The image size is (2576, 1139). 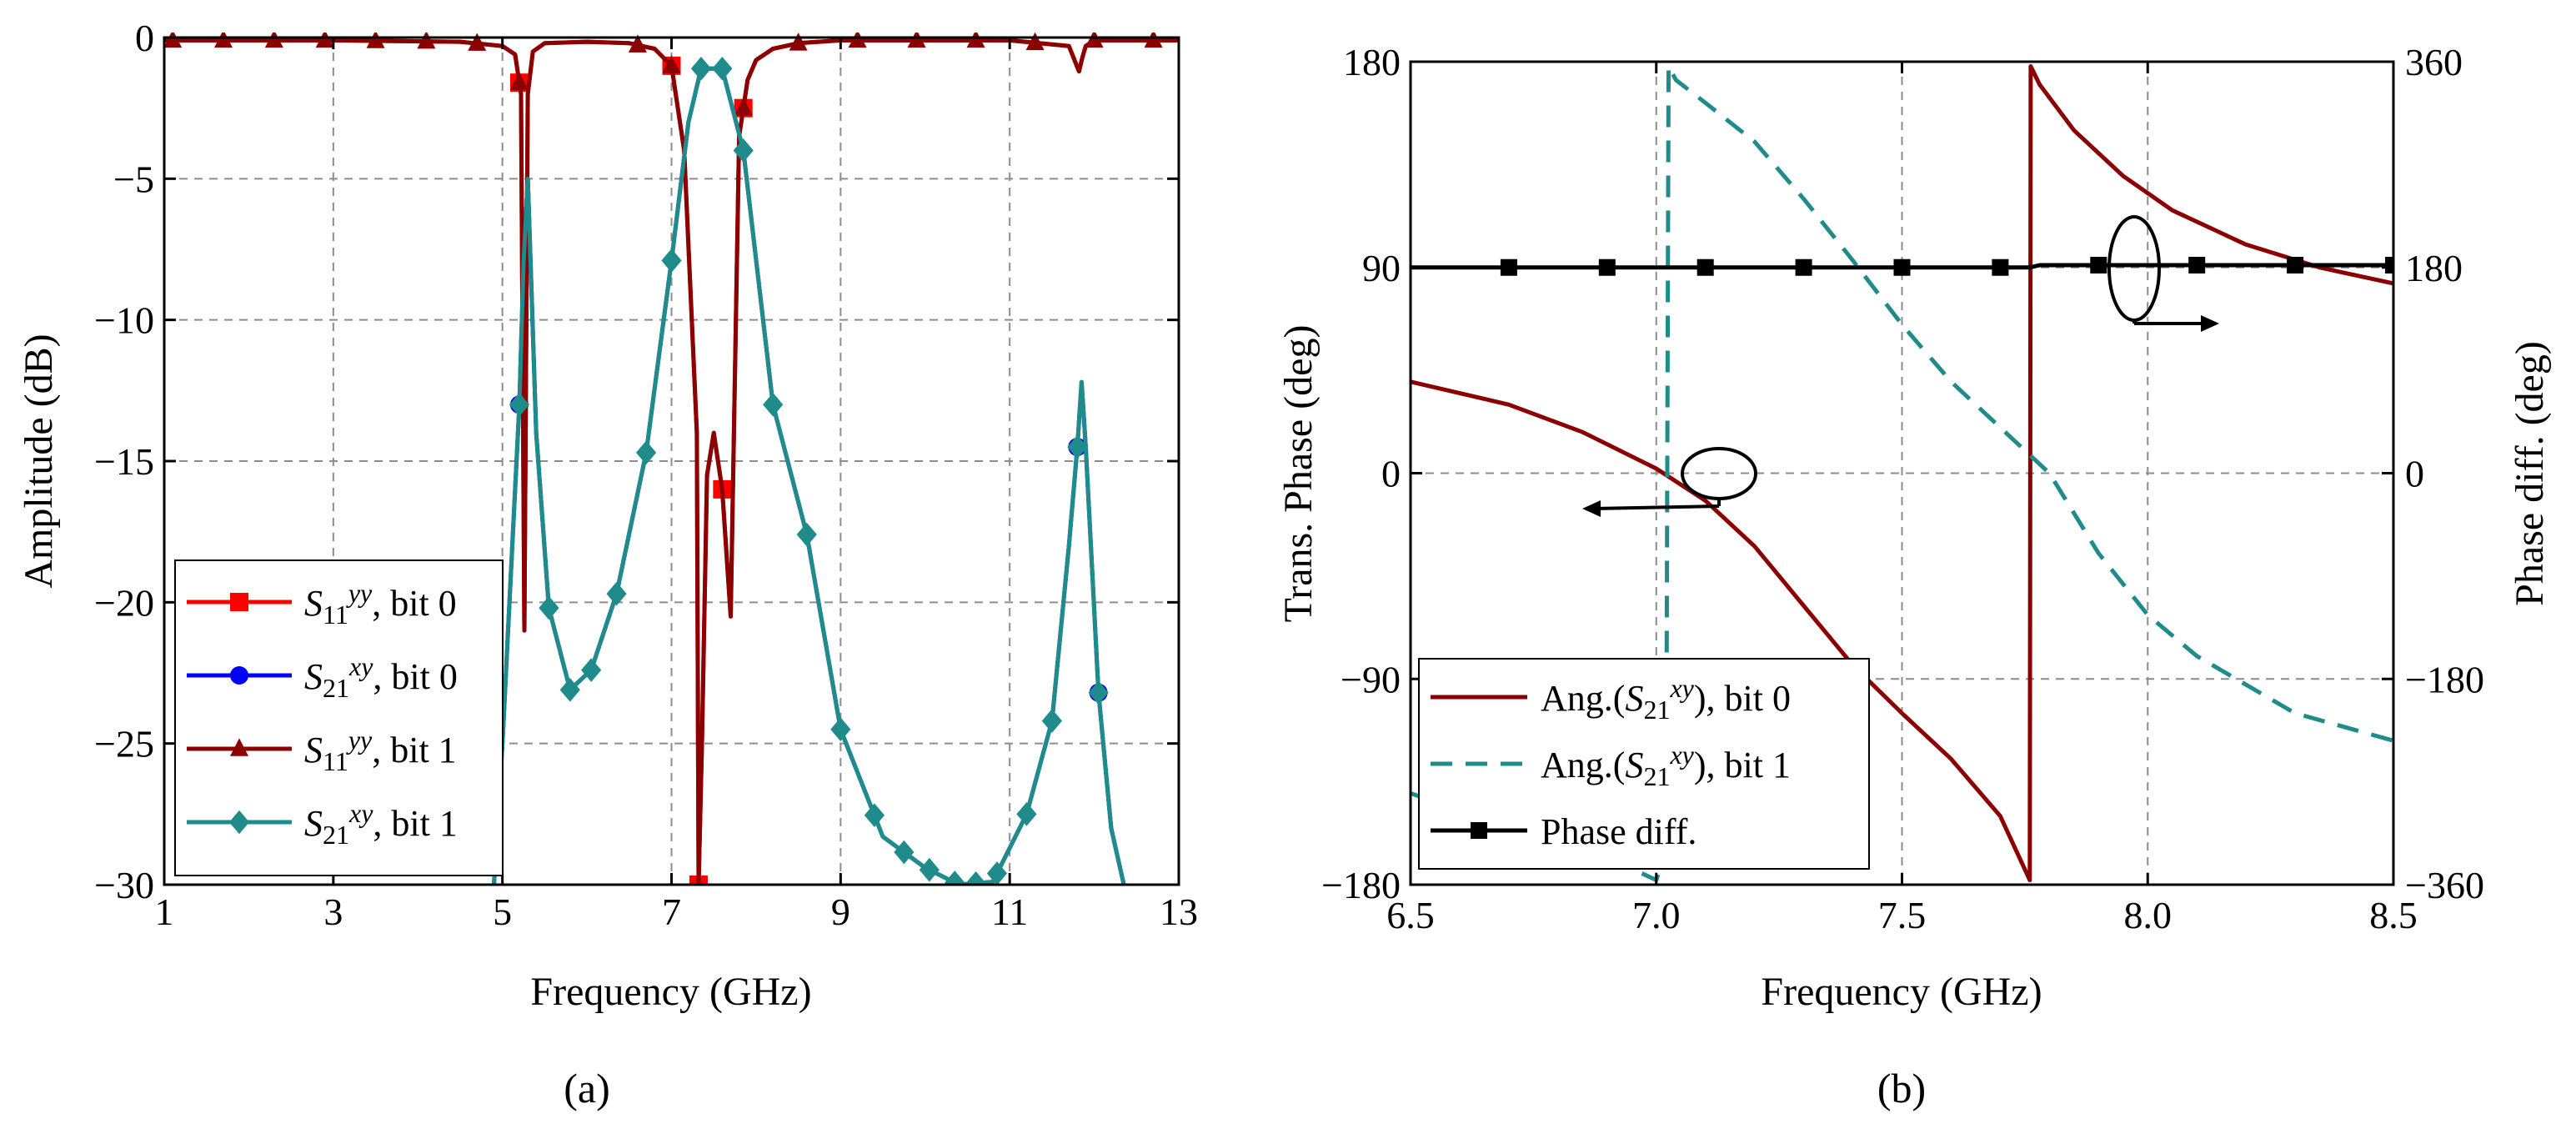 What do you see at coordinates (380, 604) in the screenshot?
I see `legend-label: S11yy, bit 0` at bounding box center [380, 604].